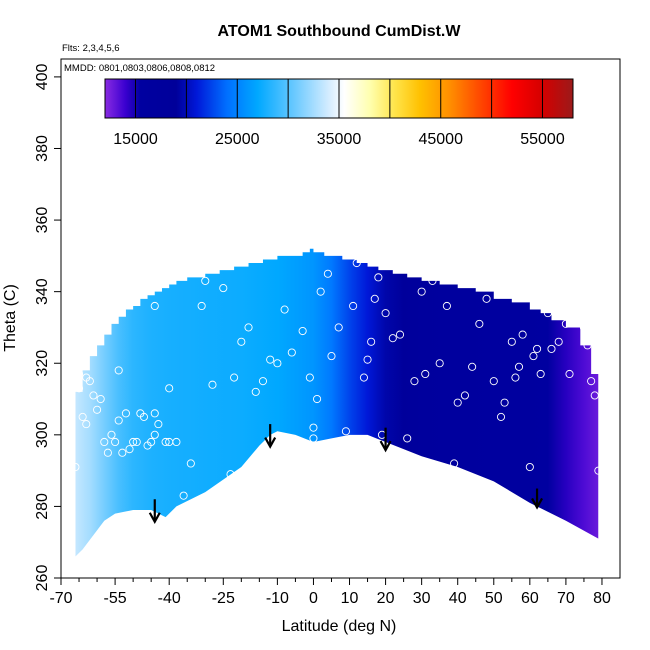  I want to click on x-tick-label: 70, so click(566, 598).